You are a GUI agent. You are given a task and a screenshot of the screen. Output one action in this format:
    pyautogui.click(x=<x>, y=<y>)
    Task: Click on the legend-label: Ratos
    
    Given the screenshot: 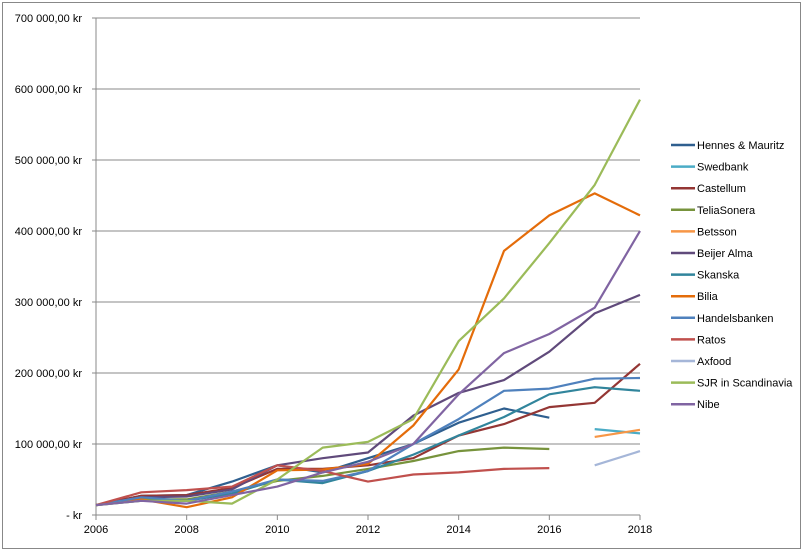 What is the action you would take?
    pyautogui.click(x=711, y=340)
    